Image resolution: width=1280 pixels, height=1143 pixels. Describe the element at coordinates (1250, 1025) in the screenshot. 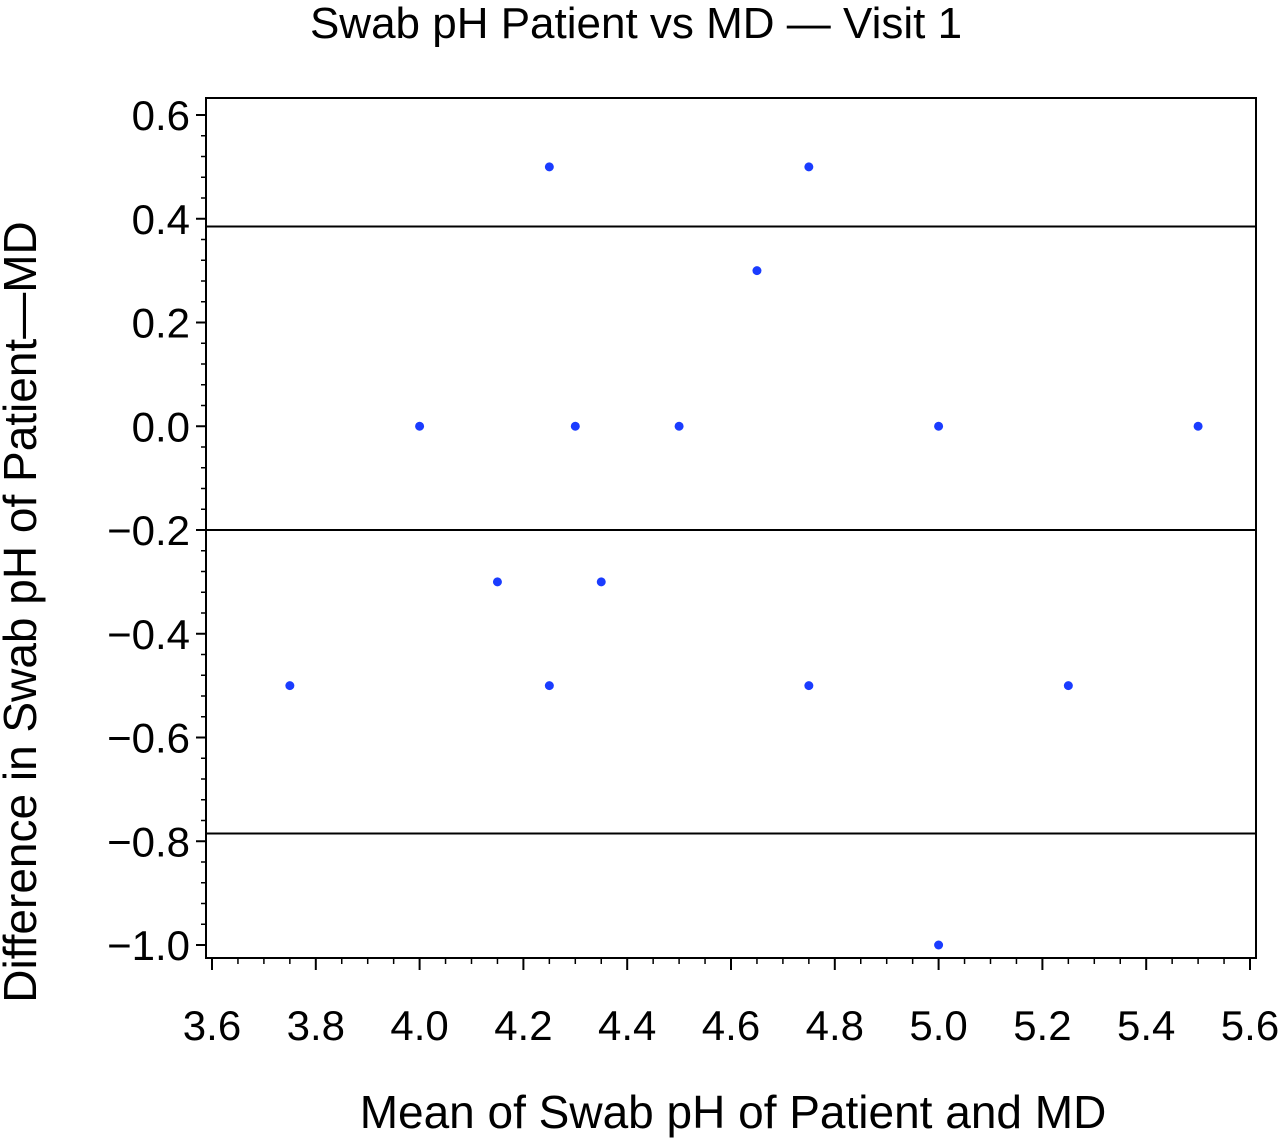

I see `x-tick-label: 5.6` at that location.